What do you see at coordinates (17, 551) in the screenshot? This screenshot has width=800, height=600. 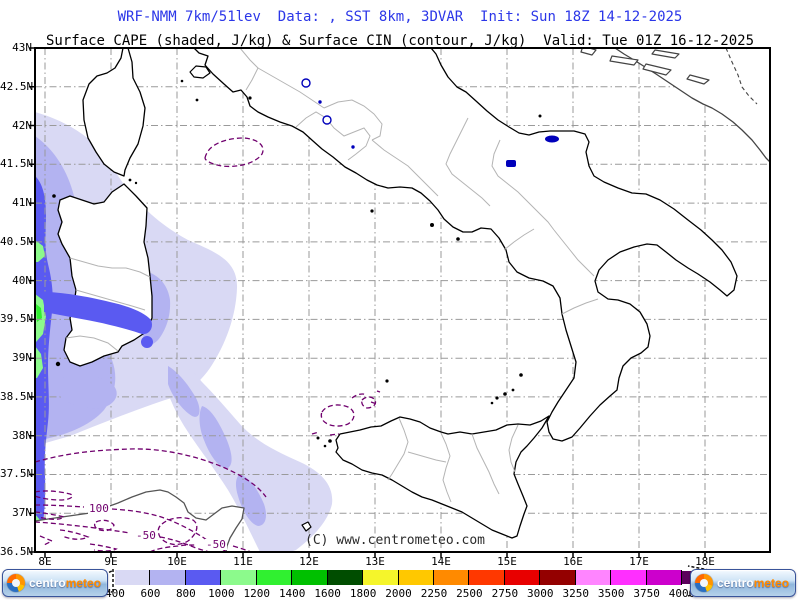 I see `lat-tick-label: 36.5N` at bounding box center [17, 551].